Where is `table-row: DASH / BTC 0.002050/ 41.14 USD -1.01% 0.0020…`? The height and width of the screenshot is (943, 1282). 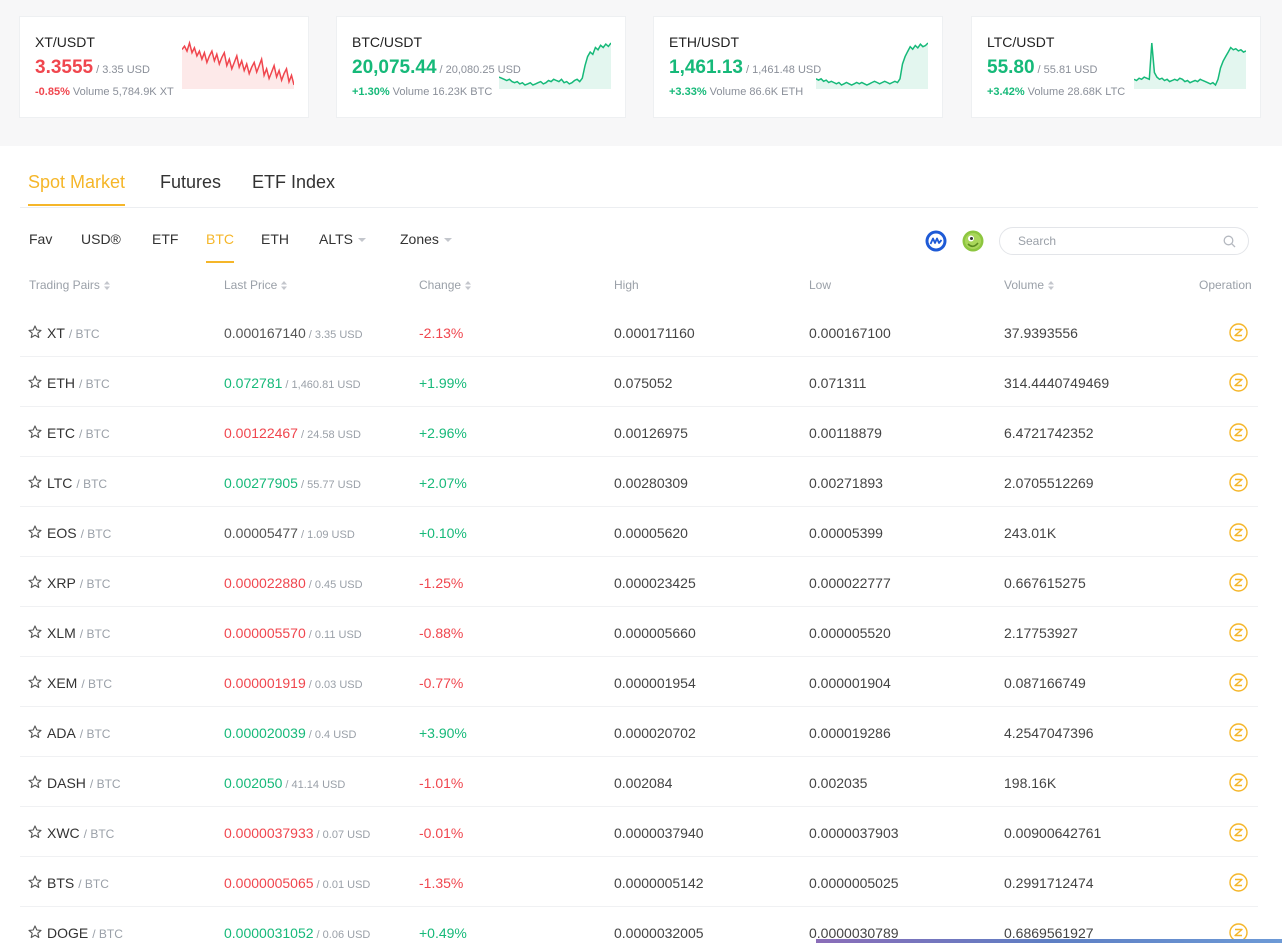 table-row: DASH / BTC 0.002050/ 41.14 USD -1.01% 0.0020… is located at coordinates (639, 782).